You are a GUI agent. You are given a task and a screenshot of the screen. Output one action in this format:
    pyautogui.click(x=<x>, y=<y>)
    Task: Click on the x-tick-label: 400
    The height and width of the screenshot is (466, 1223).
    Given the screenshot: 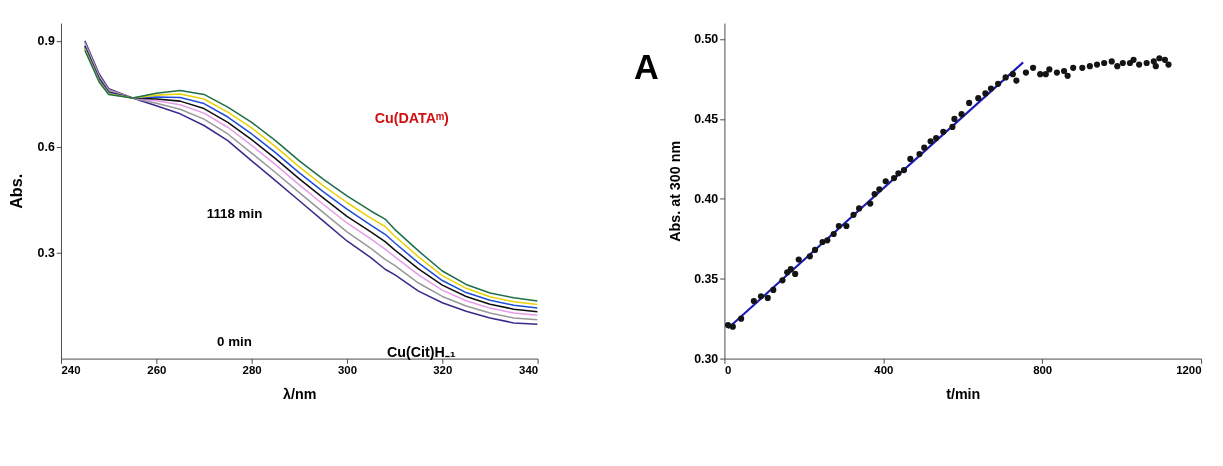 What is the action you would take?
    pyautogui.click(x=884, y=370)
    